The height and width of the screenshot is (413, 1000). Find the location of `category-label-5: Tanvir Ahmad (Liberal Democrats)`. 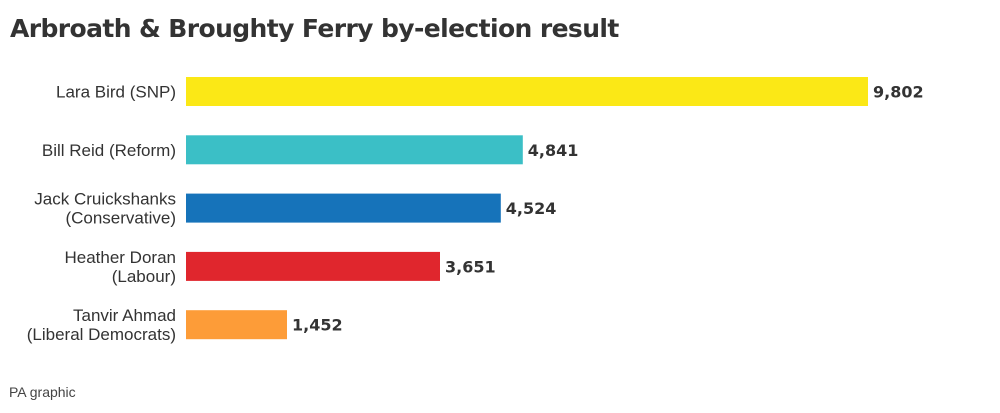

category-label-5: Tanvir Ahmad (Liberal Democrats) is located at coordinates (101, 325).